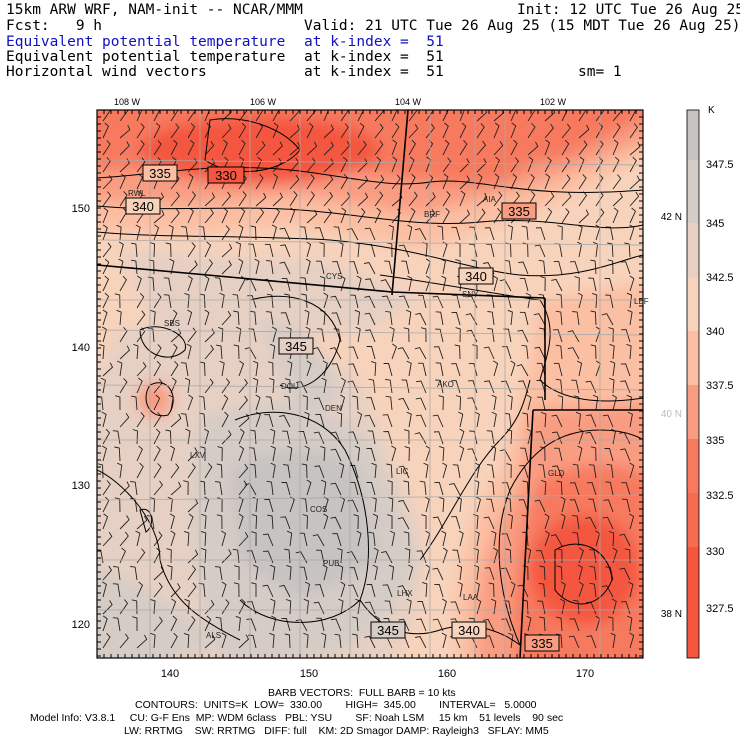 This screenshot has height=740, width=740. I want to click on station-label: LXV, so click(198, 455).